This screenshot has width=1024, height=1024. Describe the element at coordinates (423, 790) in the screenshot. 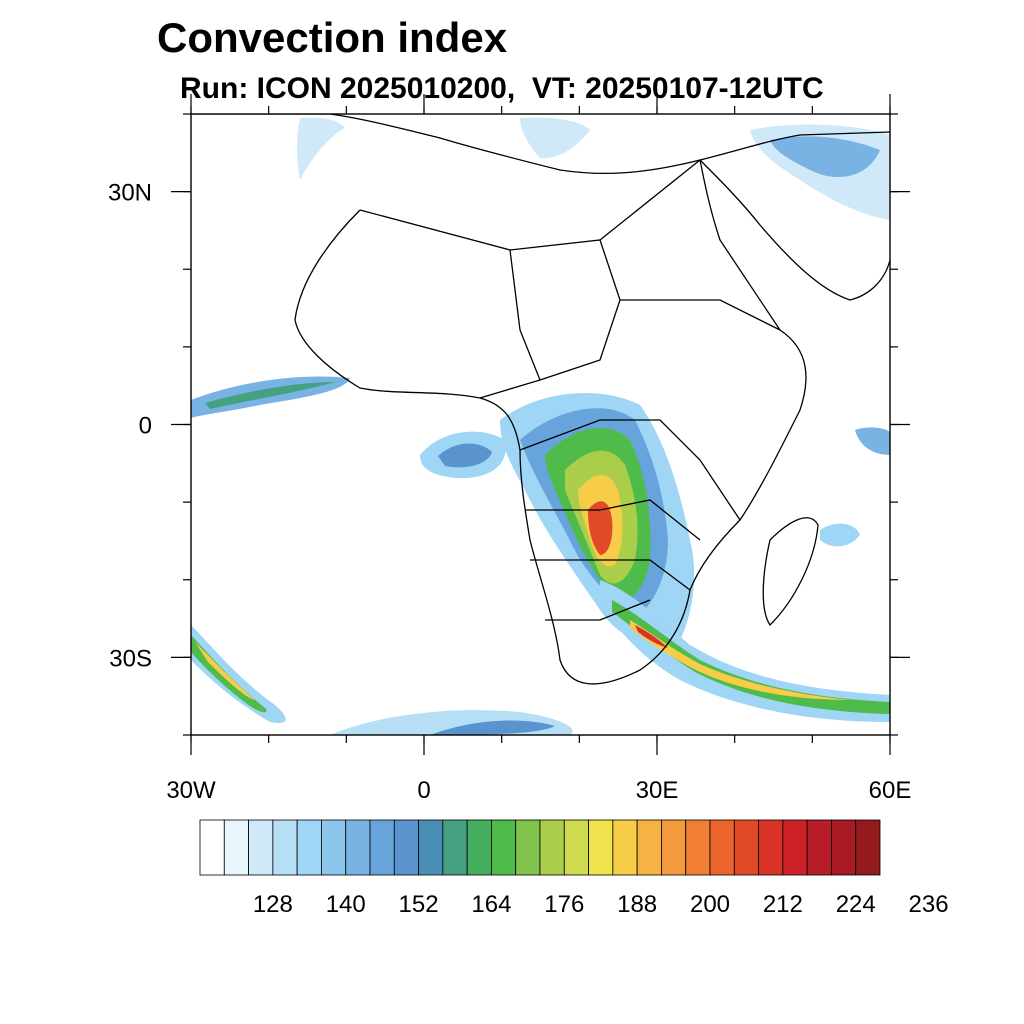

I see `x-tick-label: 0` at that location.